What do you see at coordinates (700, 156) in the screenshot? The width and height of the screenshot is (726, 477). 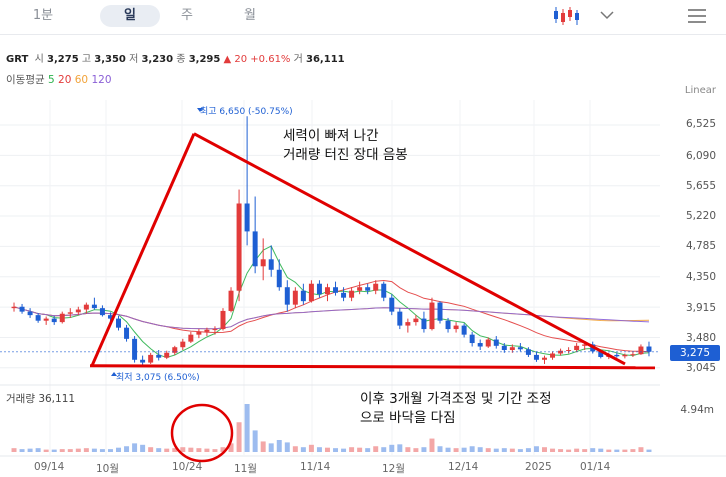 I see `y-tick: 6,090` at bounding box center [700, 156].